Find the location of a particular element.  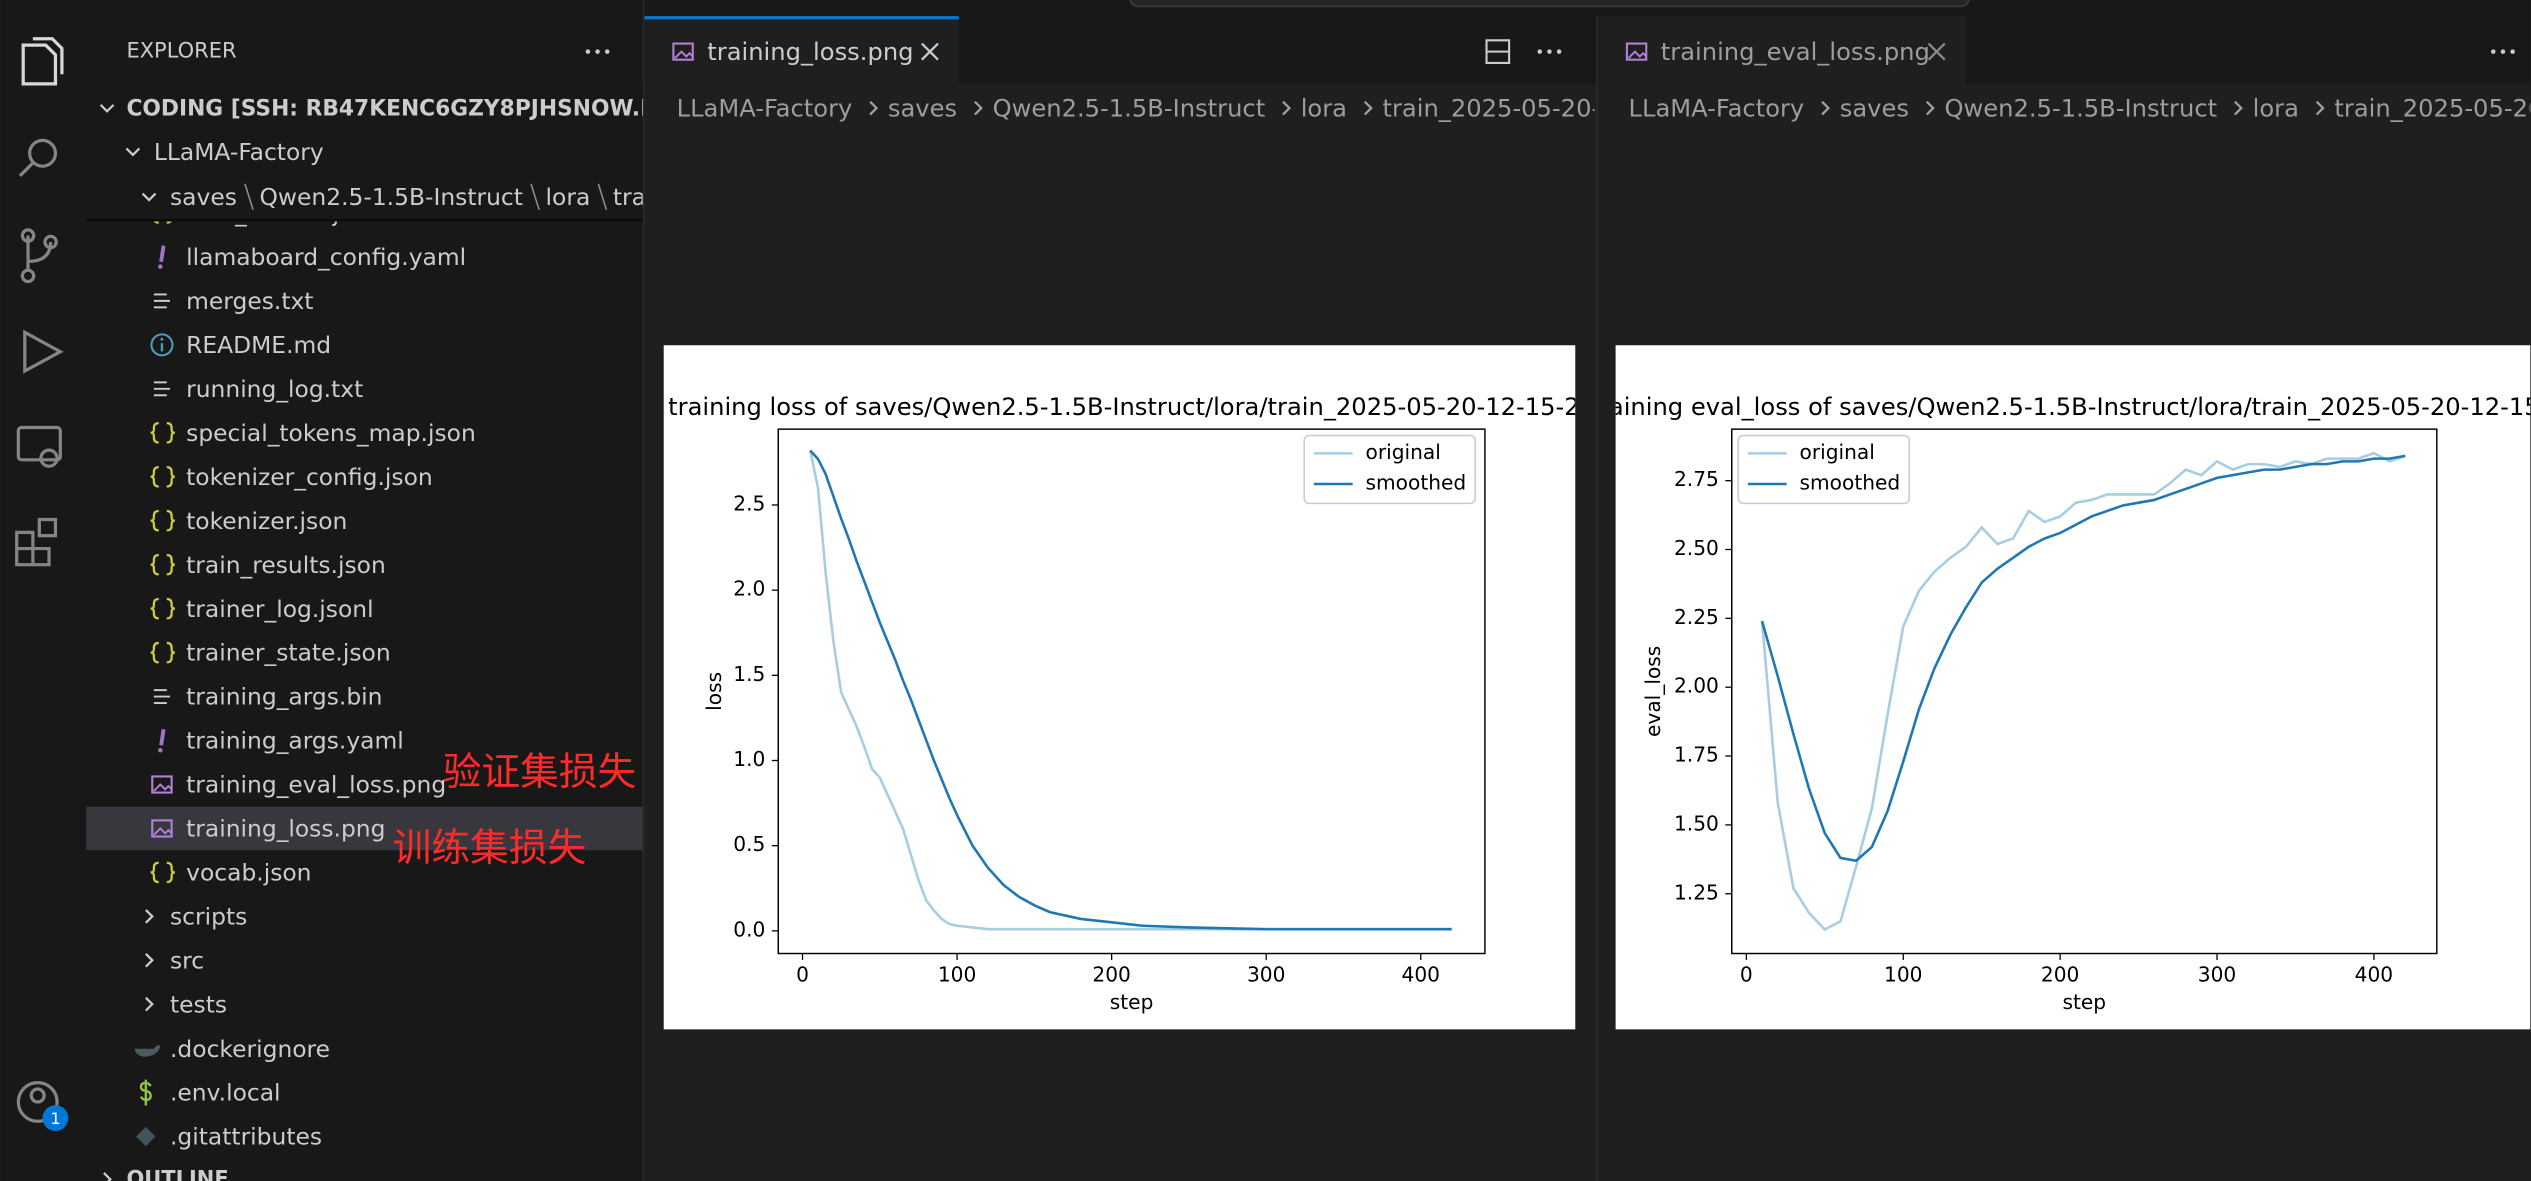

y-tick-label: 1.5 is located at coordinates (749, 674).